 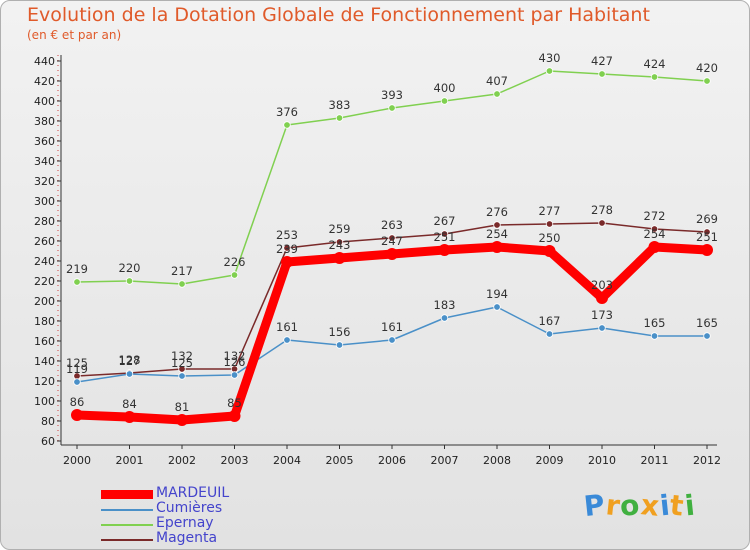 What do you see at coordinates (392, 225) in the screenshot?
I see `data-label: 263` at bounding box center [392, 225].